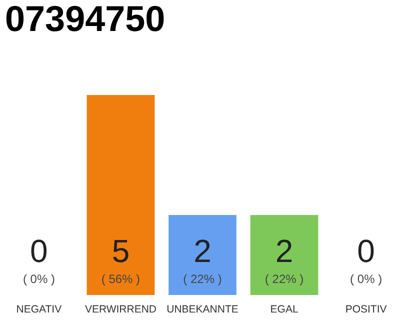 This screenshot has height=320, width=410. Describe the element at coordinates (120, 310) in the screenshot. I see `x-tick-label: VERWIRREND` at that location.